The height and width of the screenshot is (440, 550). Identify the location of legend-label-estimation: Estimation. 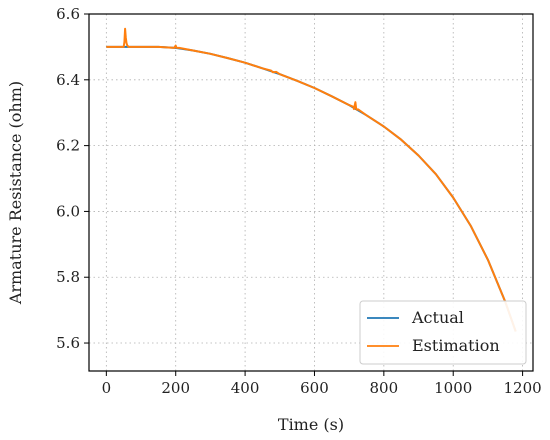
(456, 345).